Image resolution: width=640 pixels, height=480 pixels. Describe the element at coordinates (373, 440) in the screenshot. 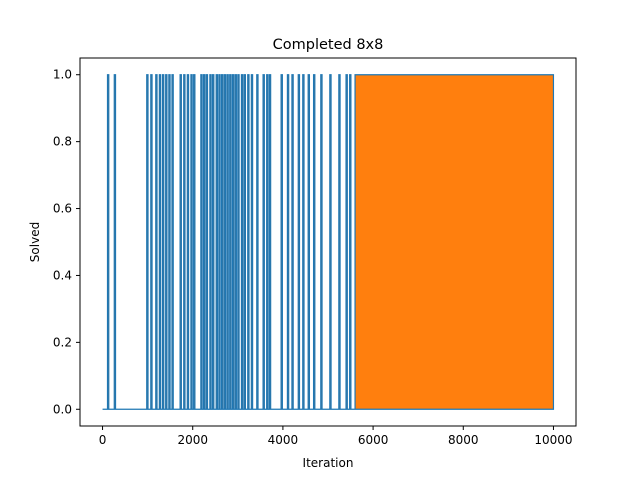

I see `x-tick-label: 6000` at that location.